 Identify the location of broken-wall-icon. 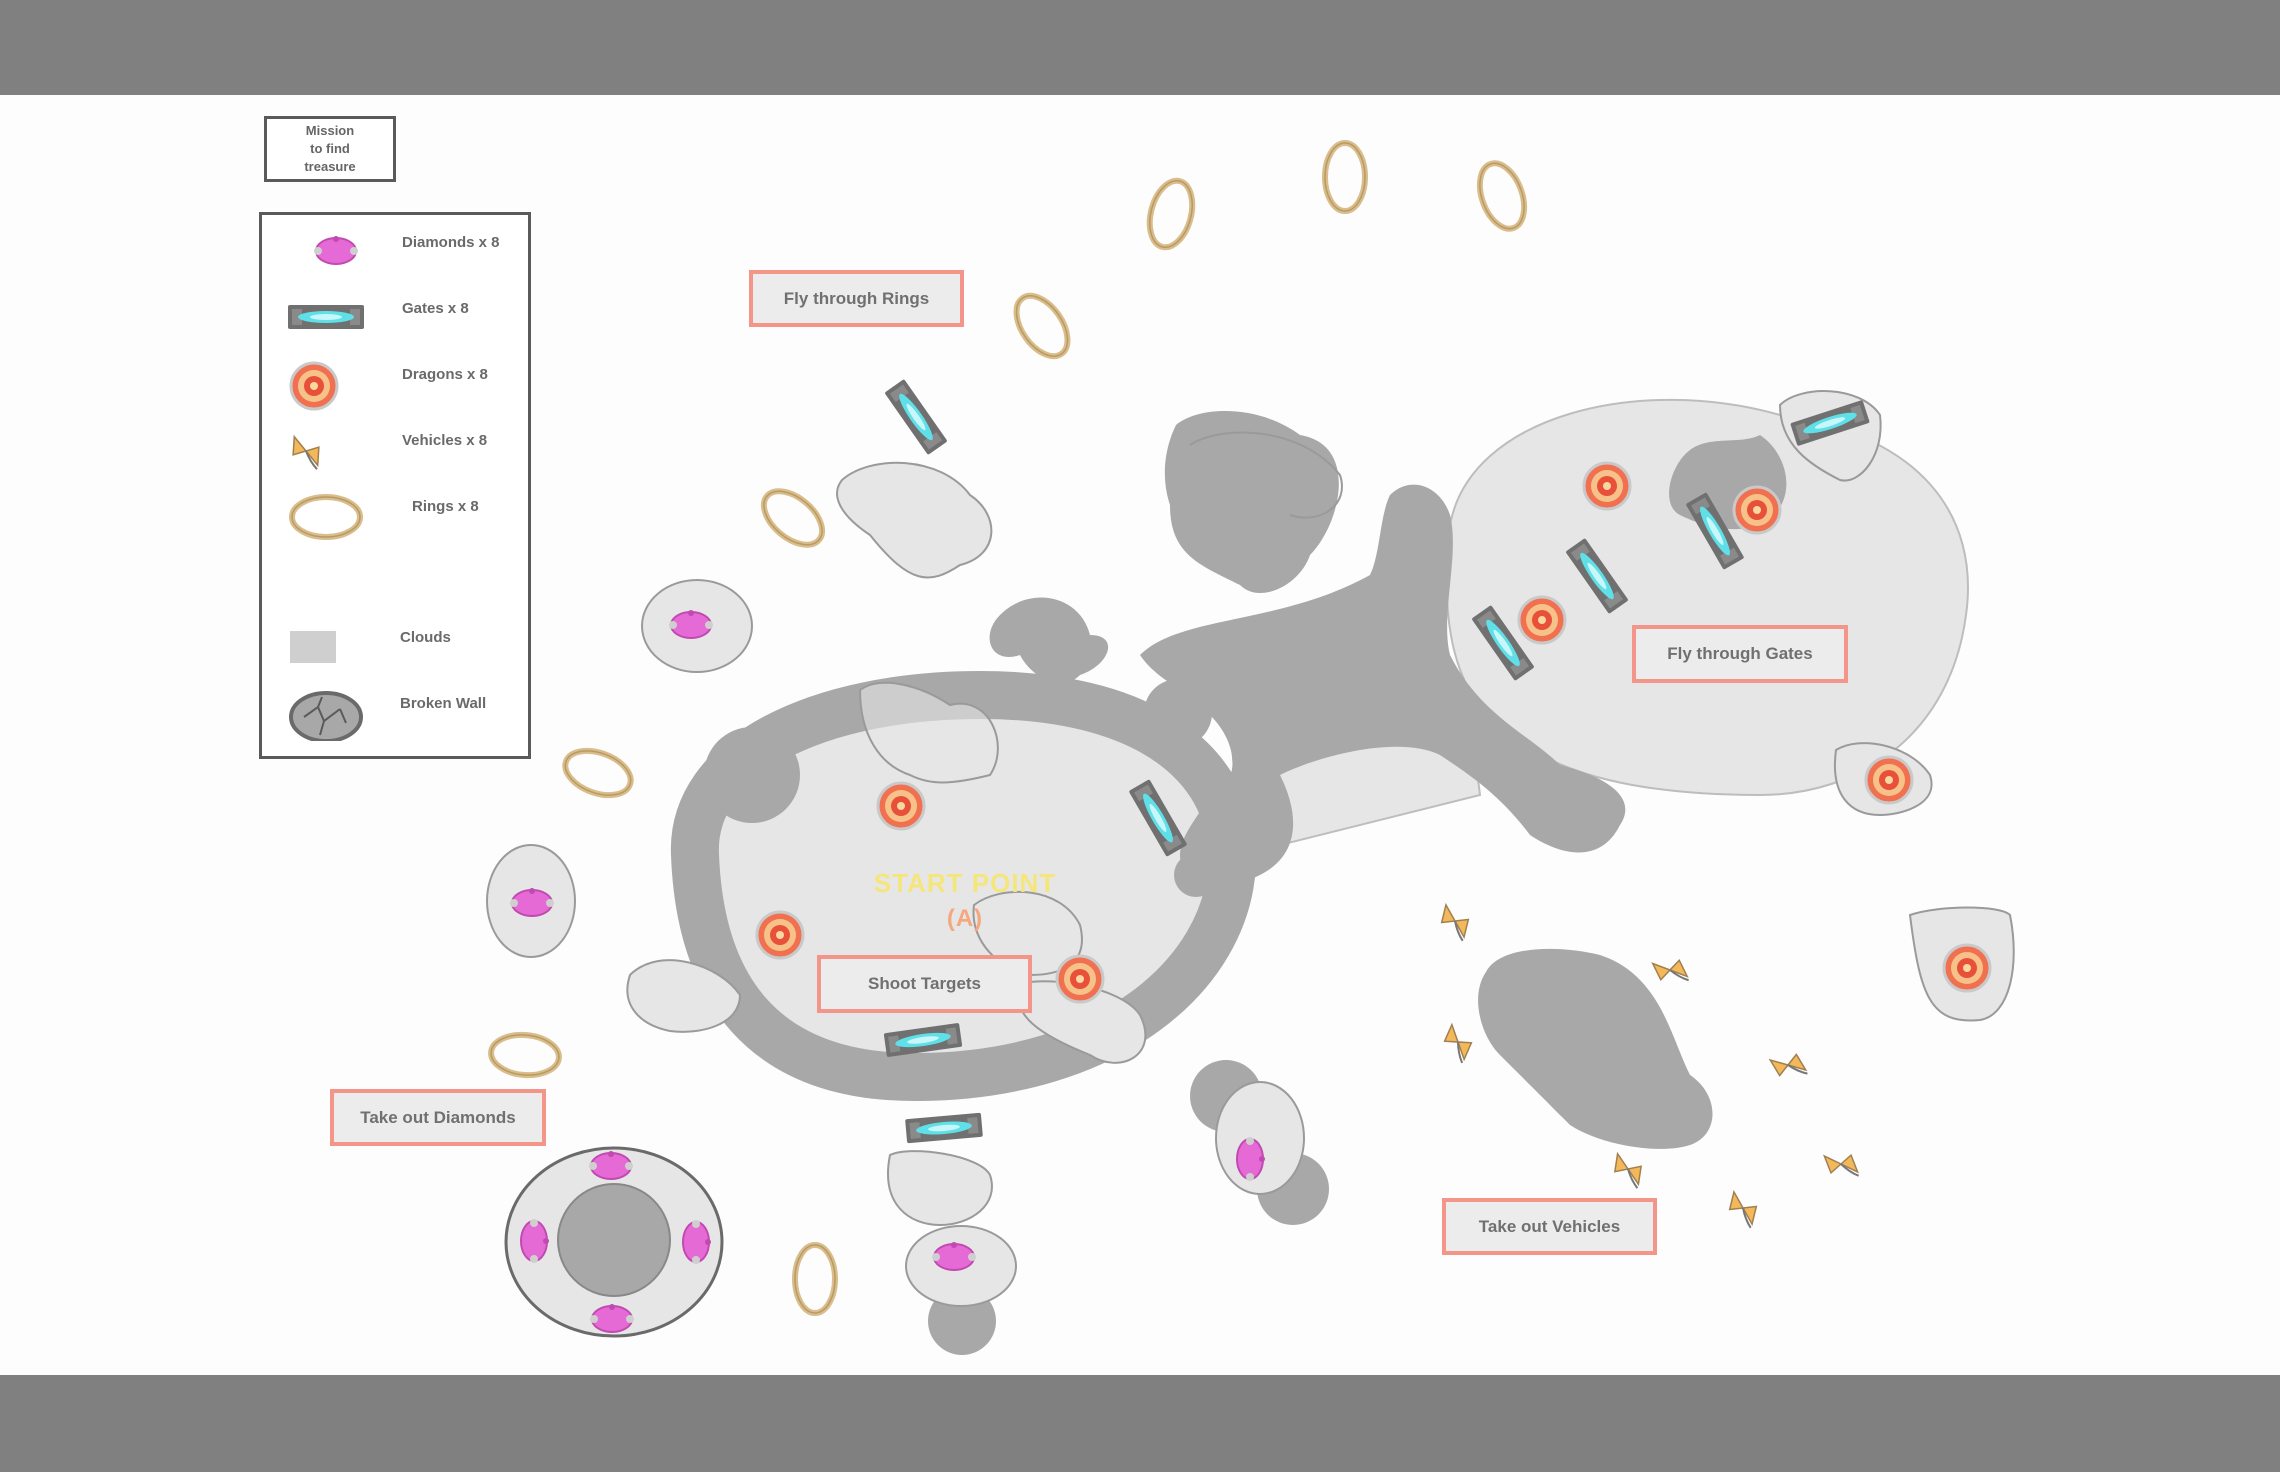
(326, 716).